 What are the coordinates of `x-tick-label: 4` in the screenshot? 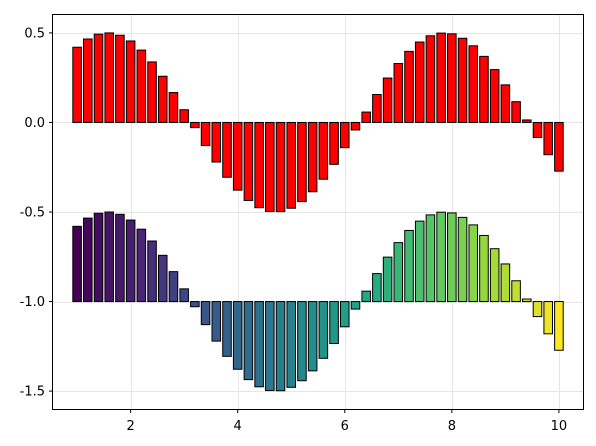 It's located at (238, 426).